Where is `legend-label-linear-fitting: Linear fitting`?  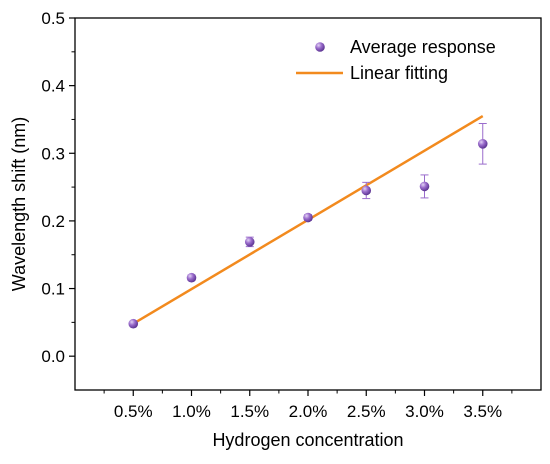 legend-label-linear-fitting: Linear fitting is located at coordinates (399, 73).